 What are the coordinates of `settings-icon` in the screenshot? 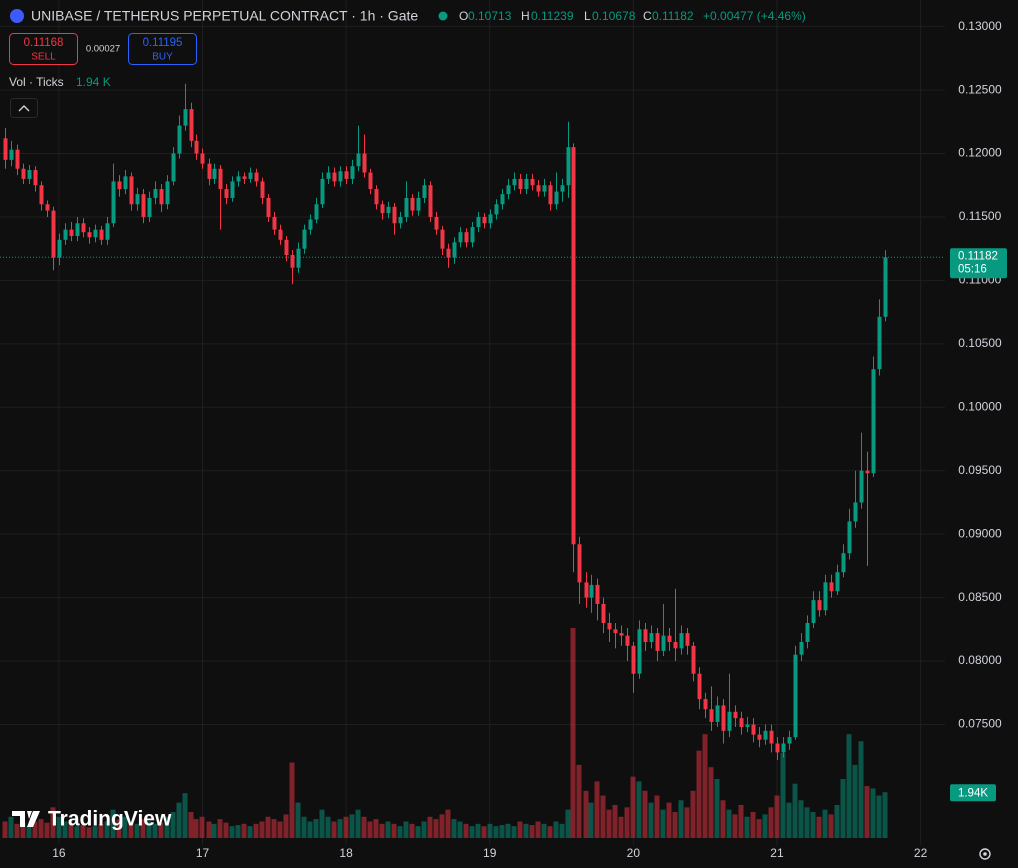 It's located at (985, 854).